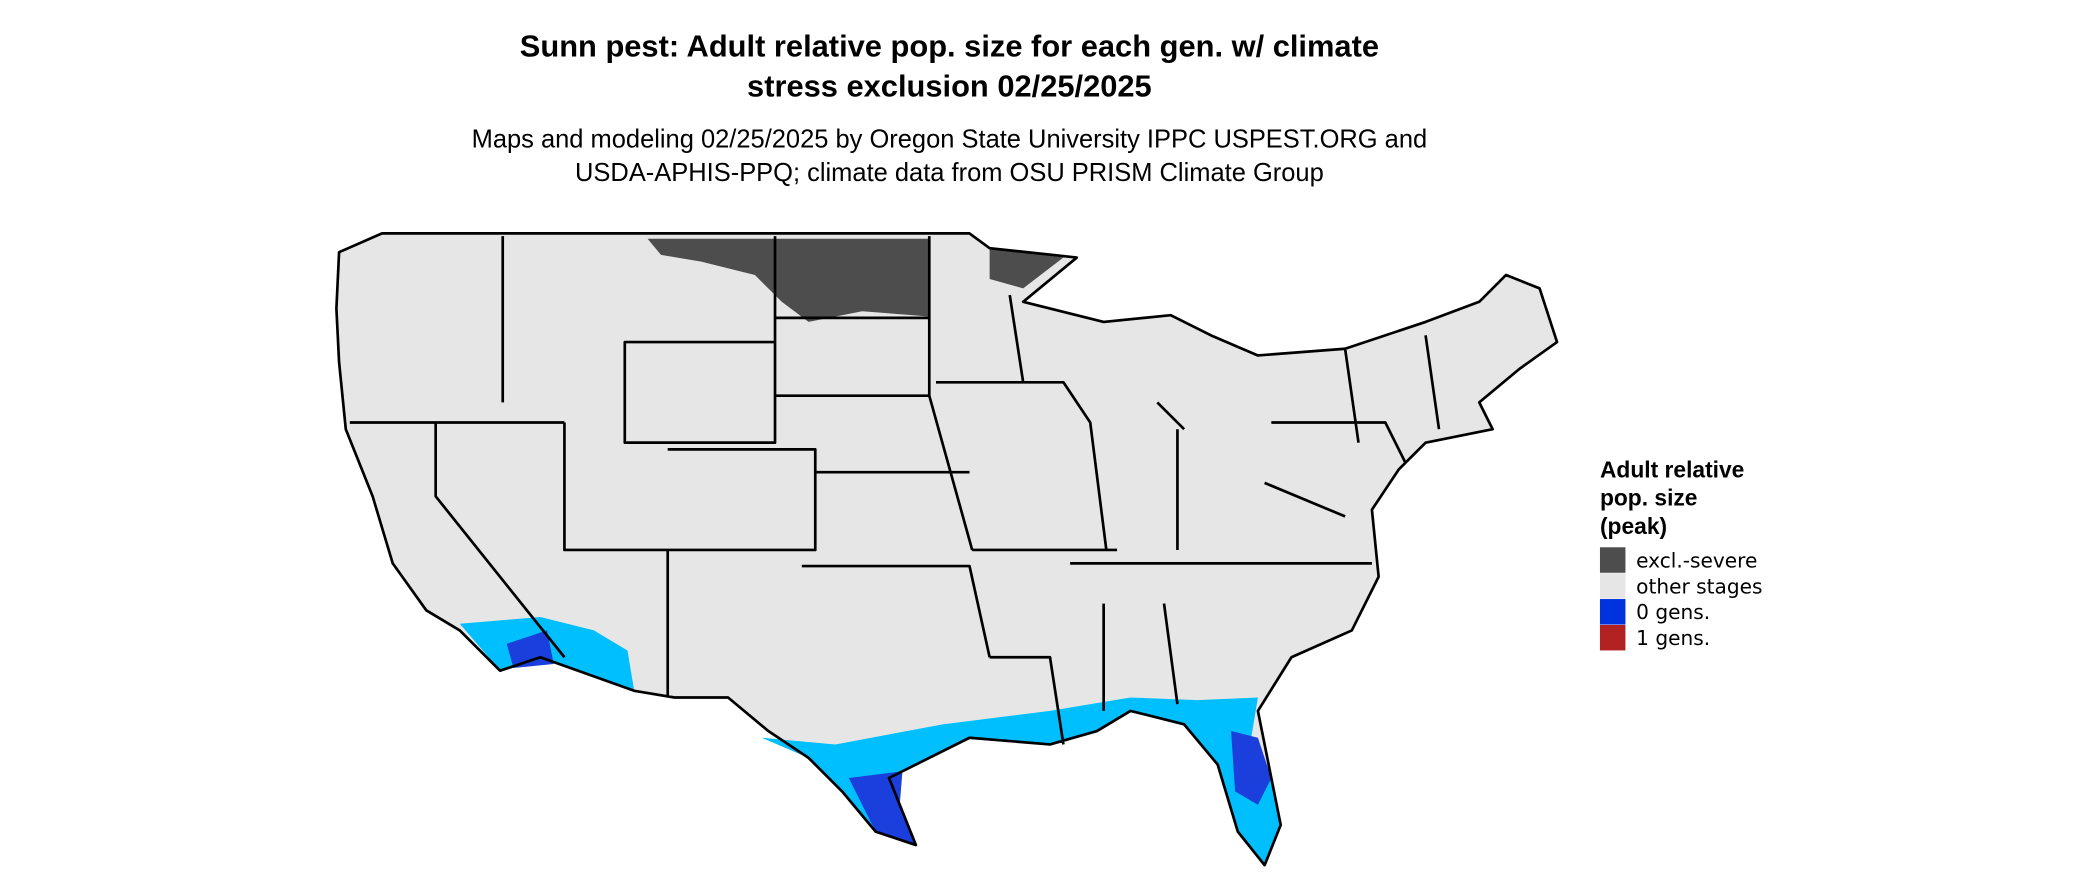 Image resolution: width=2100 pixels, height=892 pixels. I want to click on legend-label: 0 gens., so click(1673, 612).